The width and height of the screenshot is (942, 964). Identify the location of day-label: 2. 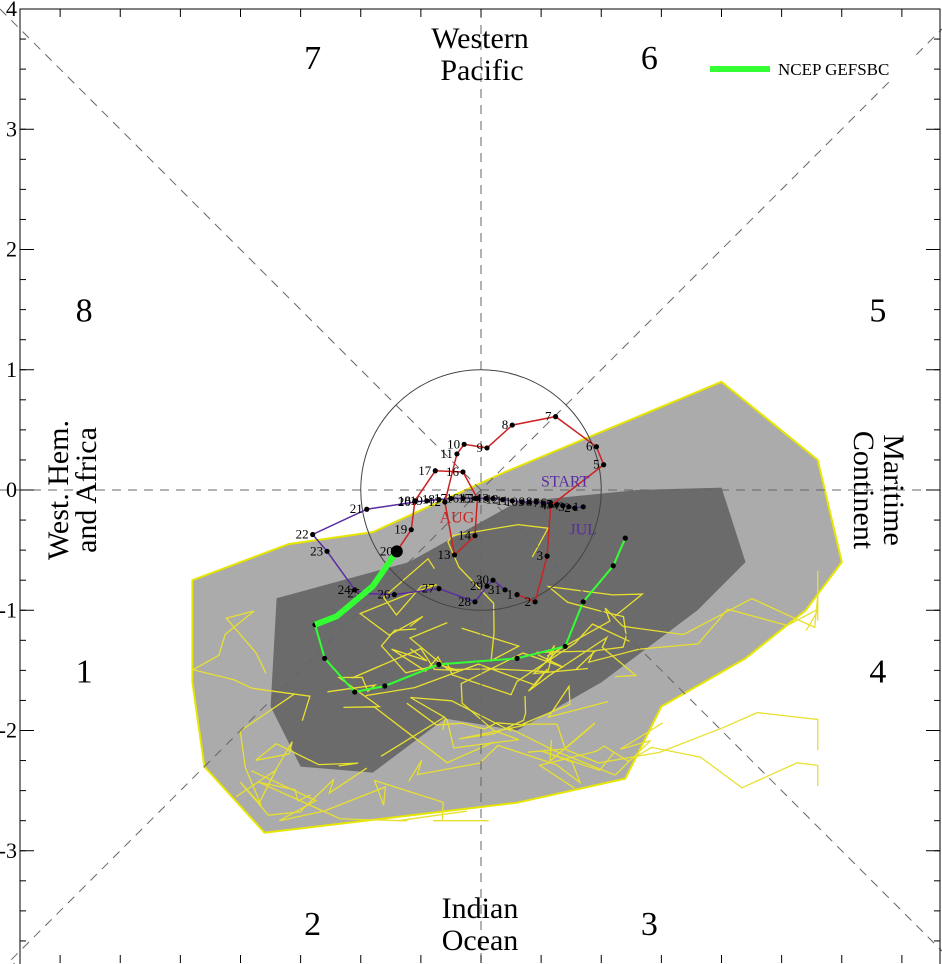
(528, 601).